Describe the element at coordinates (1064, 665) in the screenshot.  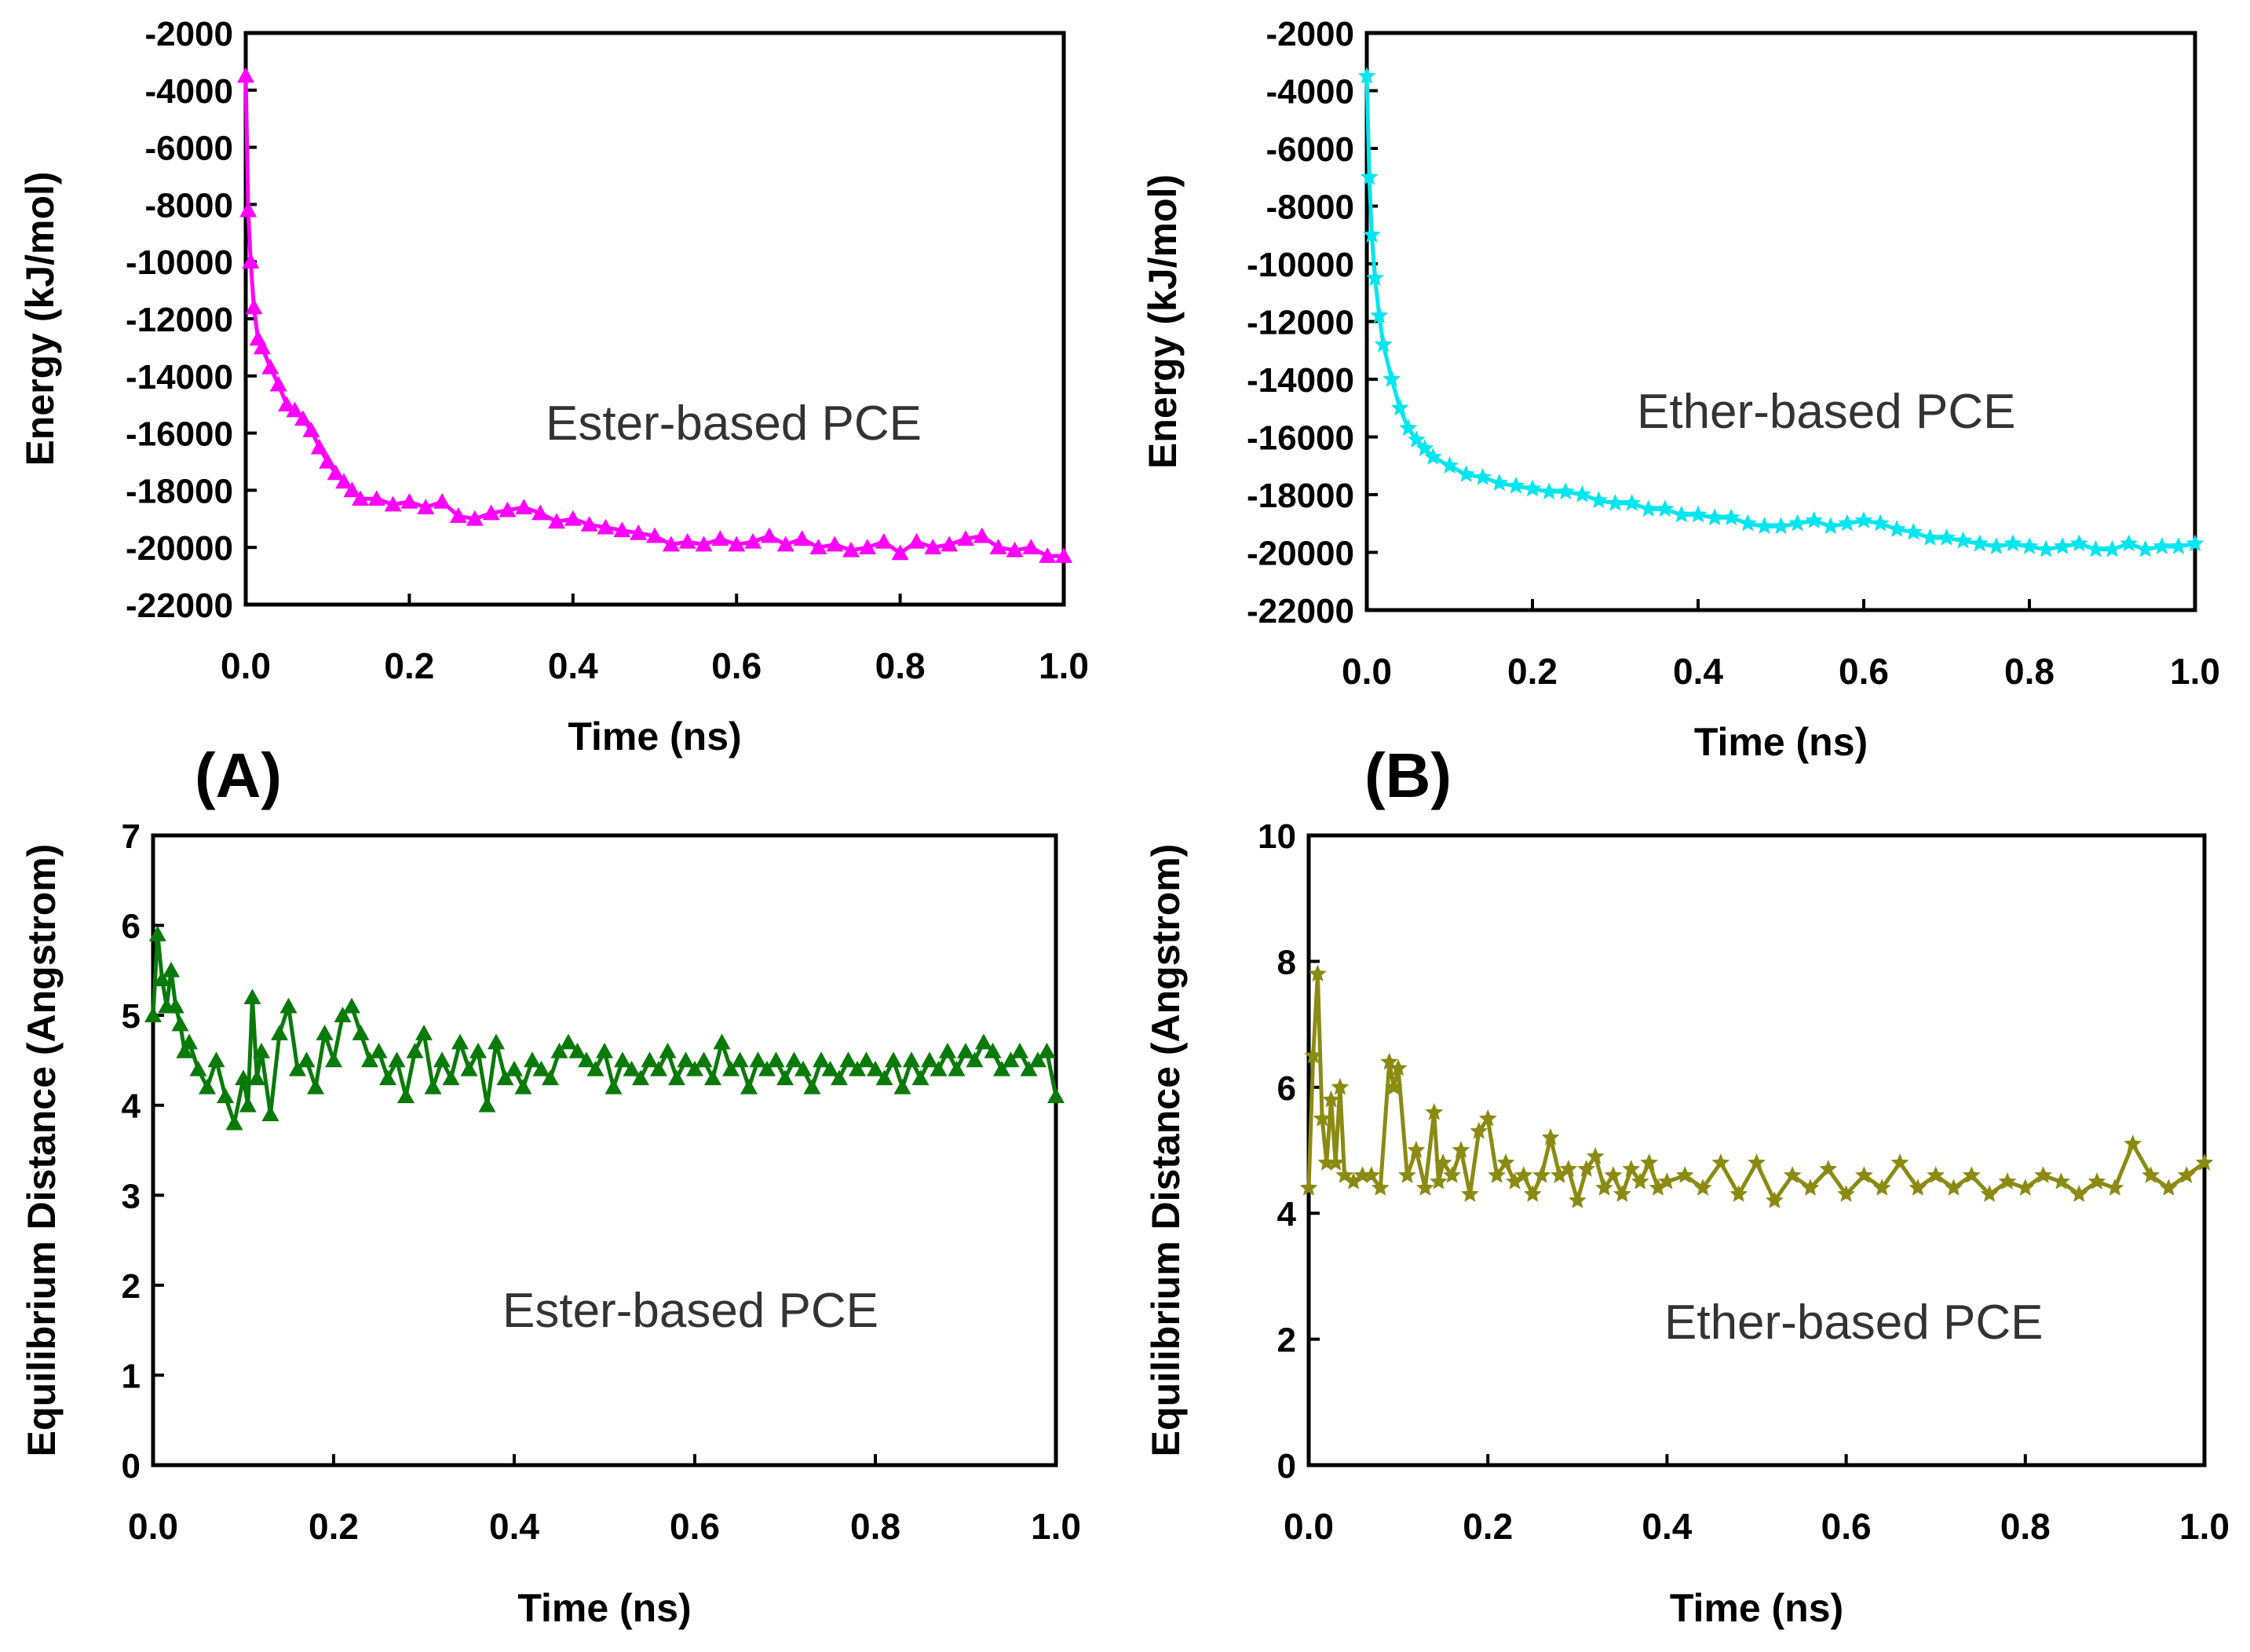
I see `x-tick-label: 1.0` at that location.